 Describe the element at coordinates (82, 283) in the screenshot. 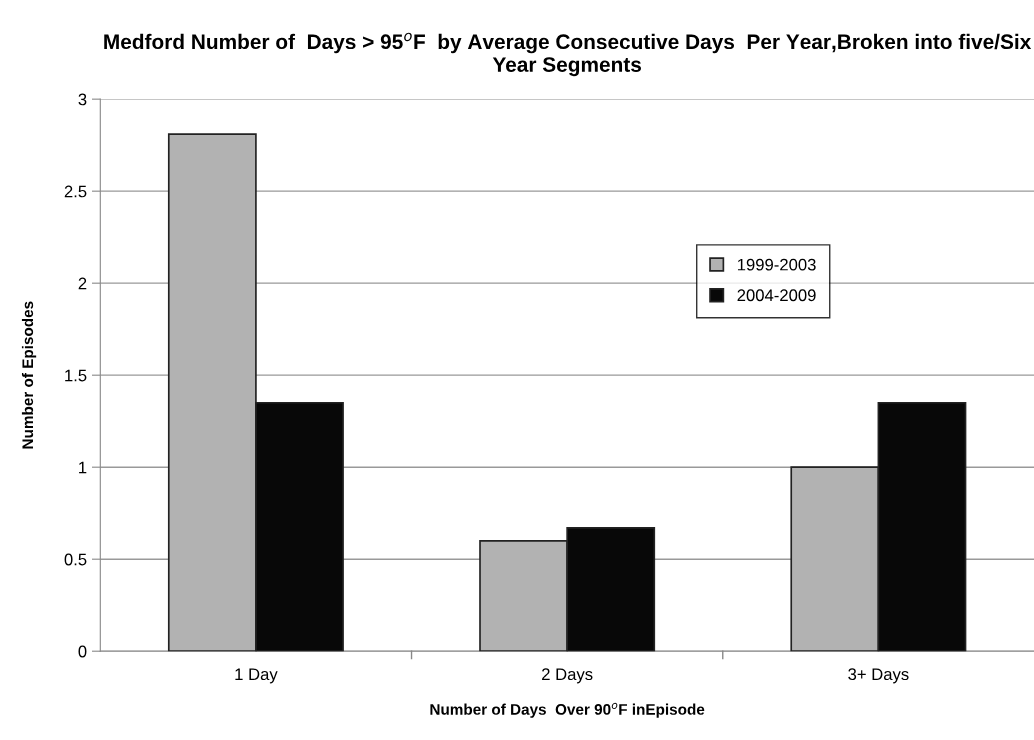

I see `y-tick-label: 2` at that location.